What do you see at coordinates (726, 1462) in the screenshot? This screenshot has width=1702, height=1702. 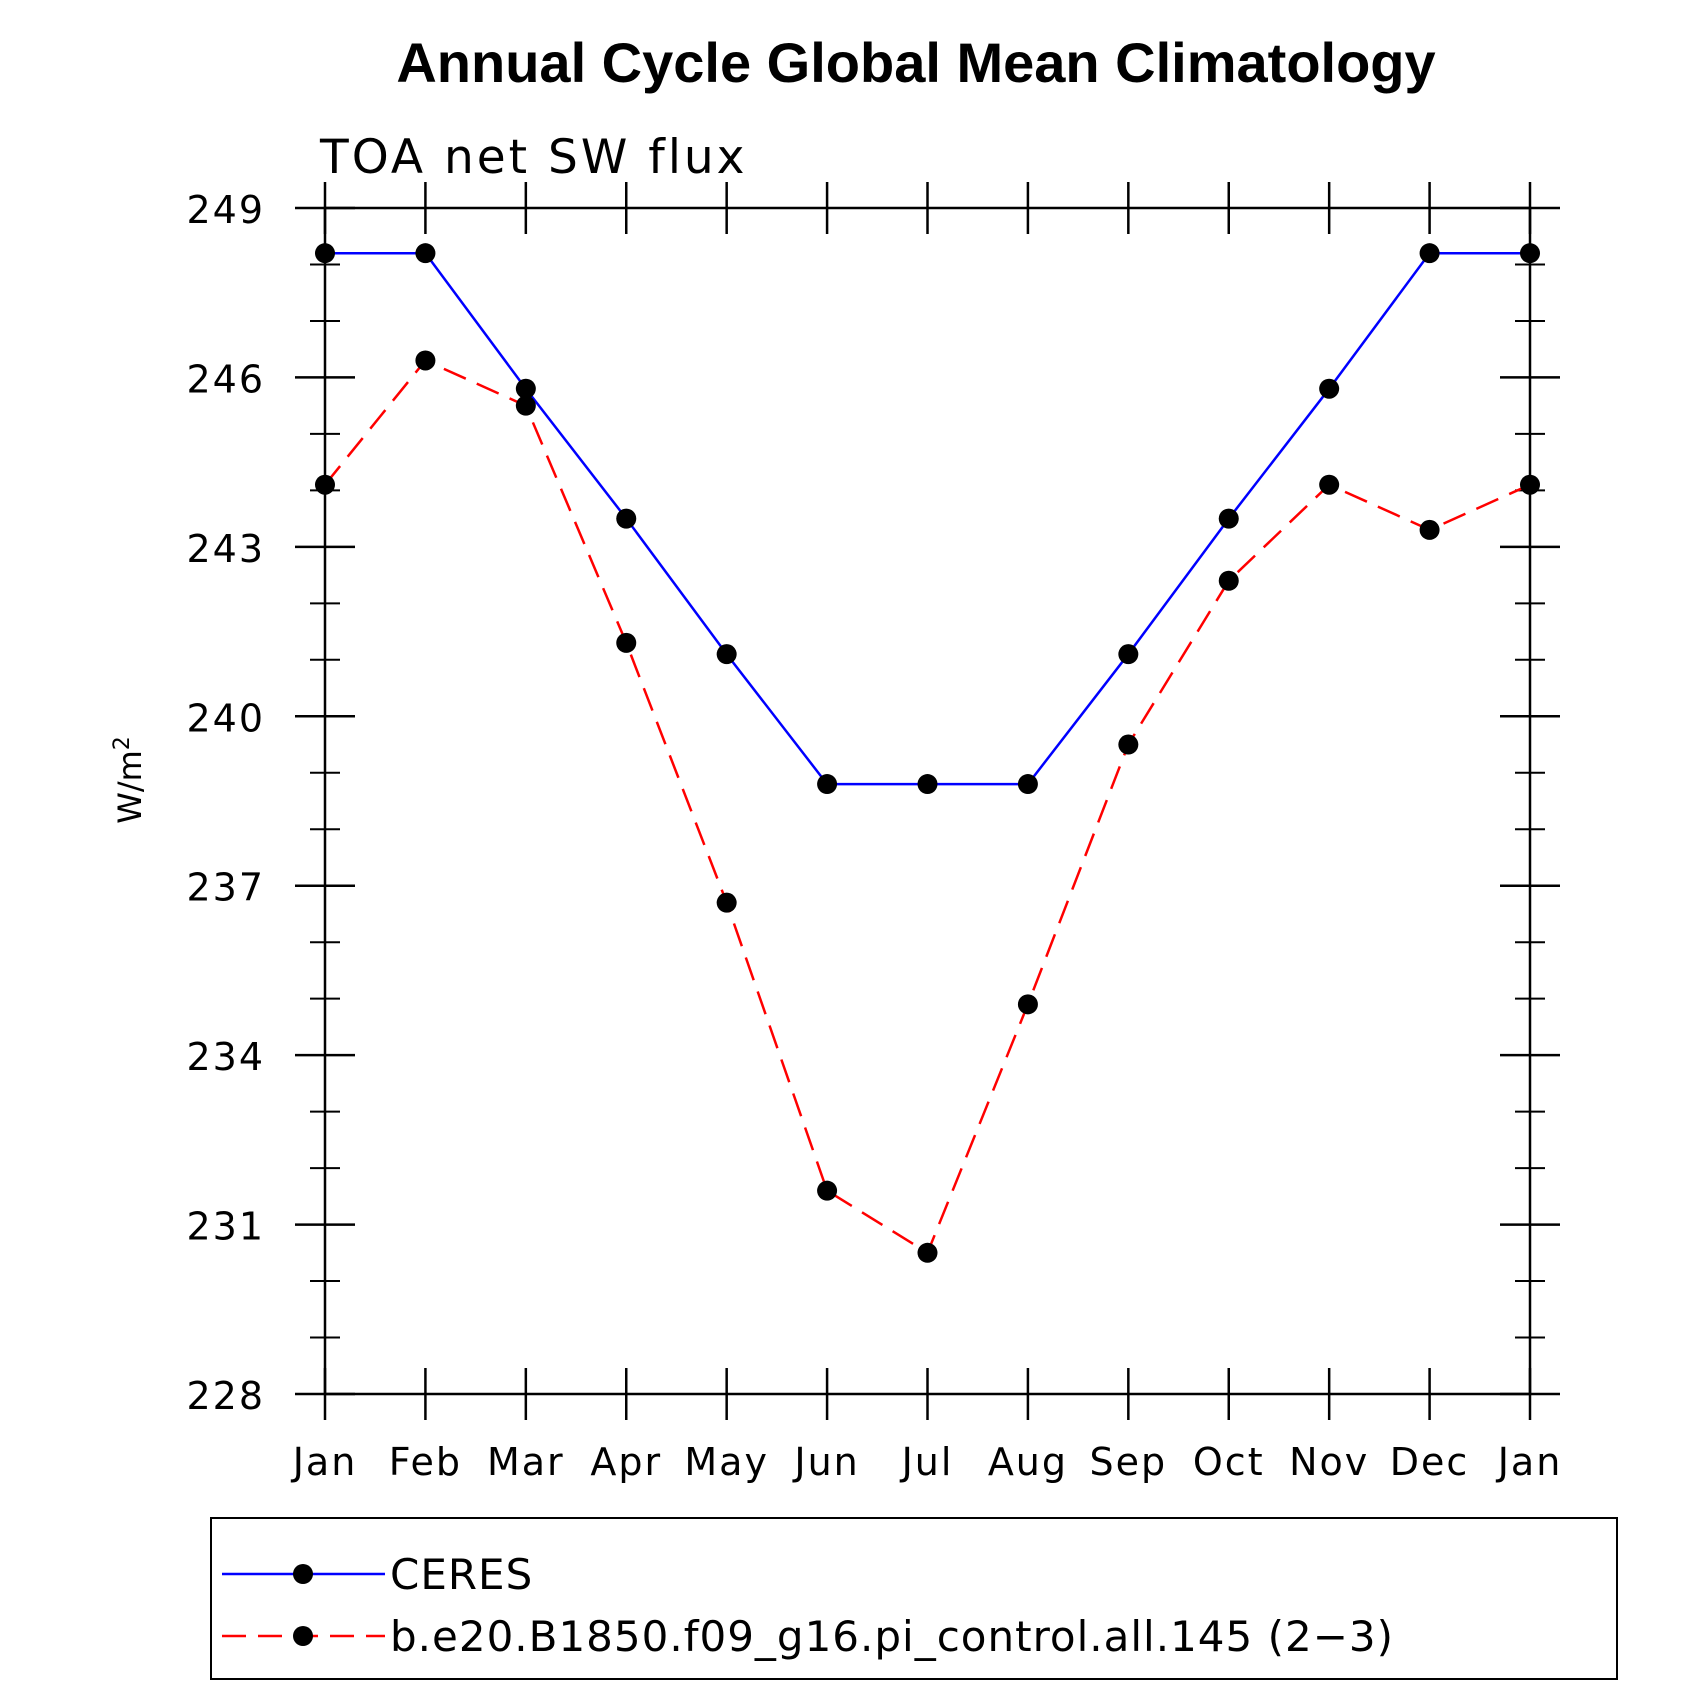 I see `x-tick-label: May` at bounding box center [726, 1462].